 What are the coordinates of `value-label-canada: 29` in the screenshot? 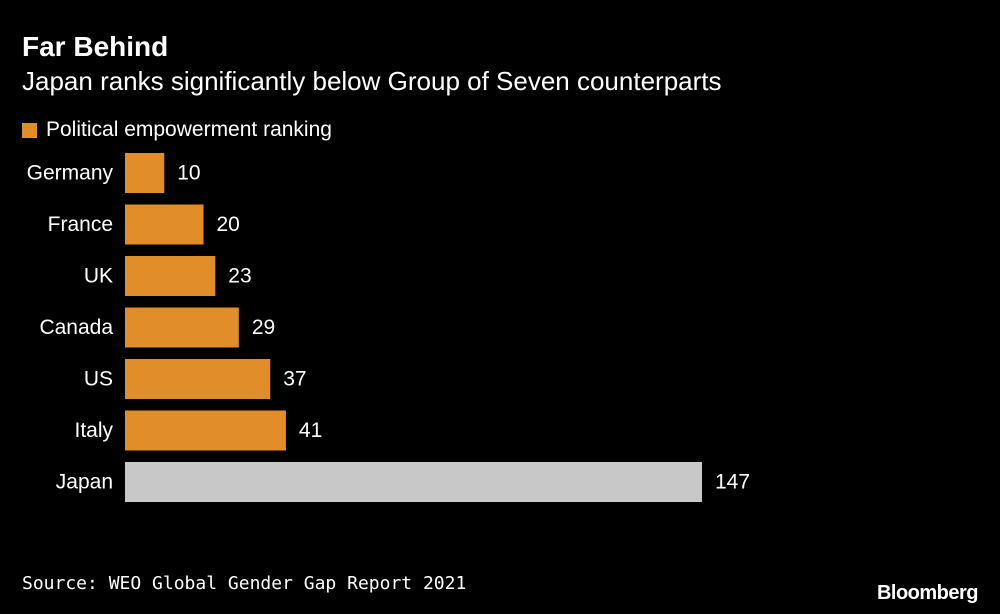 It's located at (263, 327).